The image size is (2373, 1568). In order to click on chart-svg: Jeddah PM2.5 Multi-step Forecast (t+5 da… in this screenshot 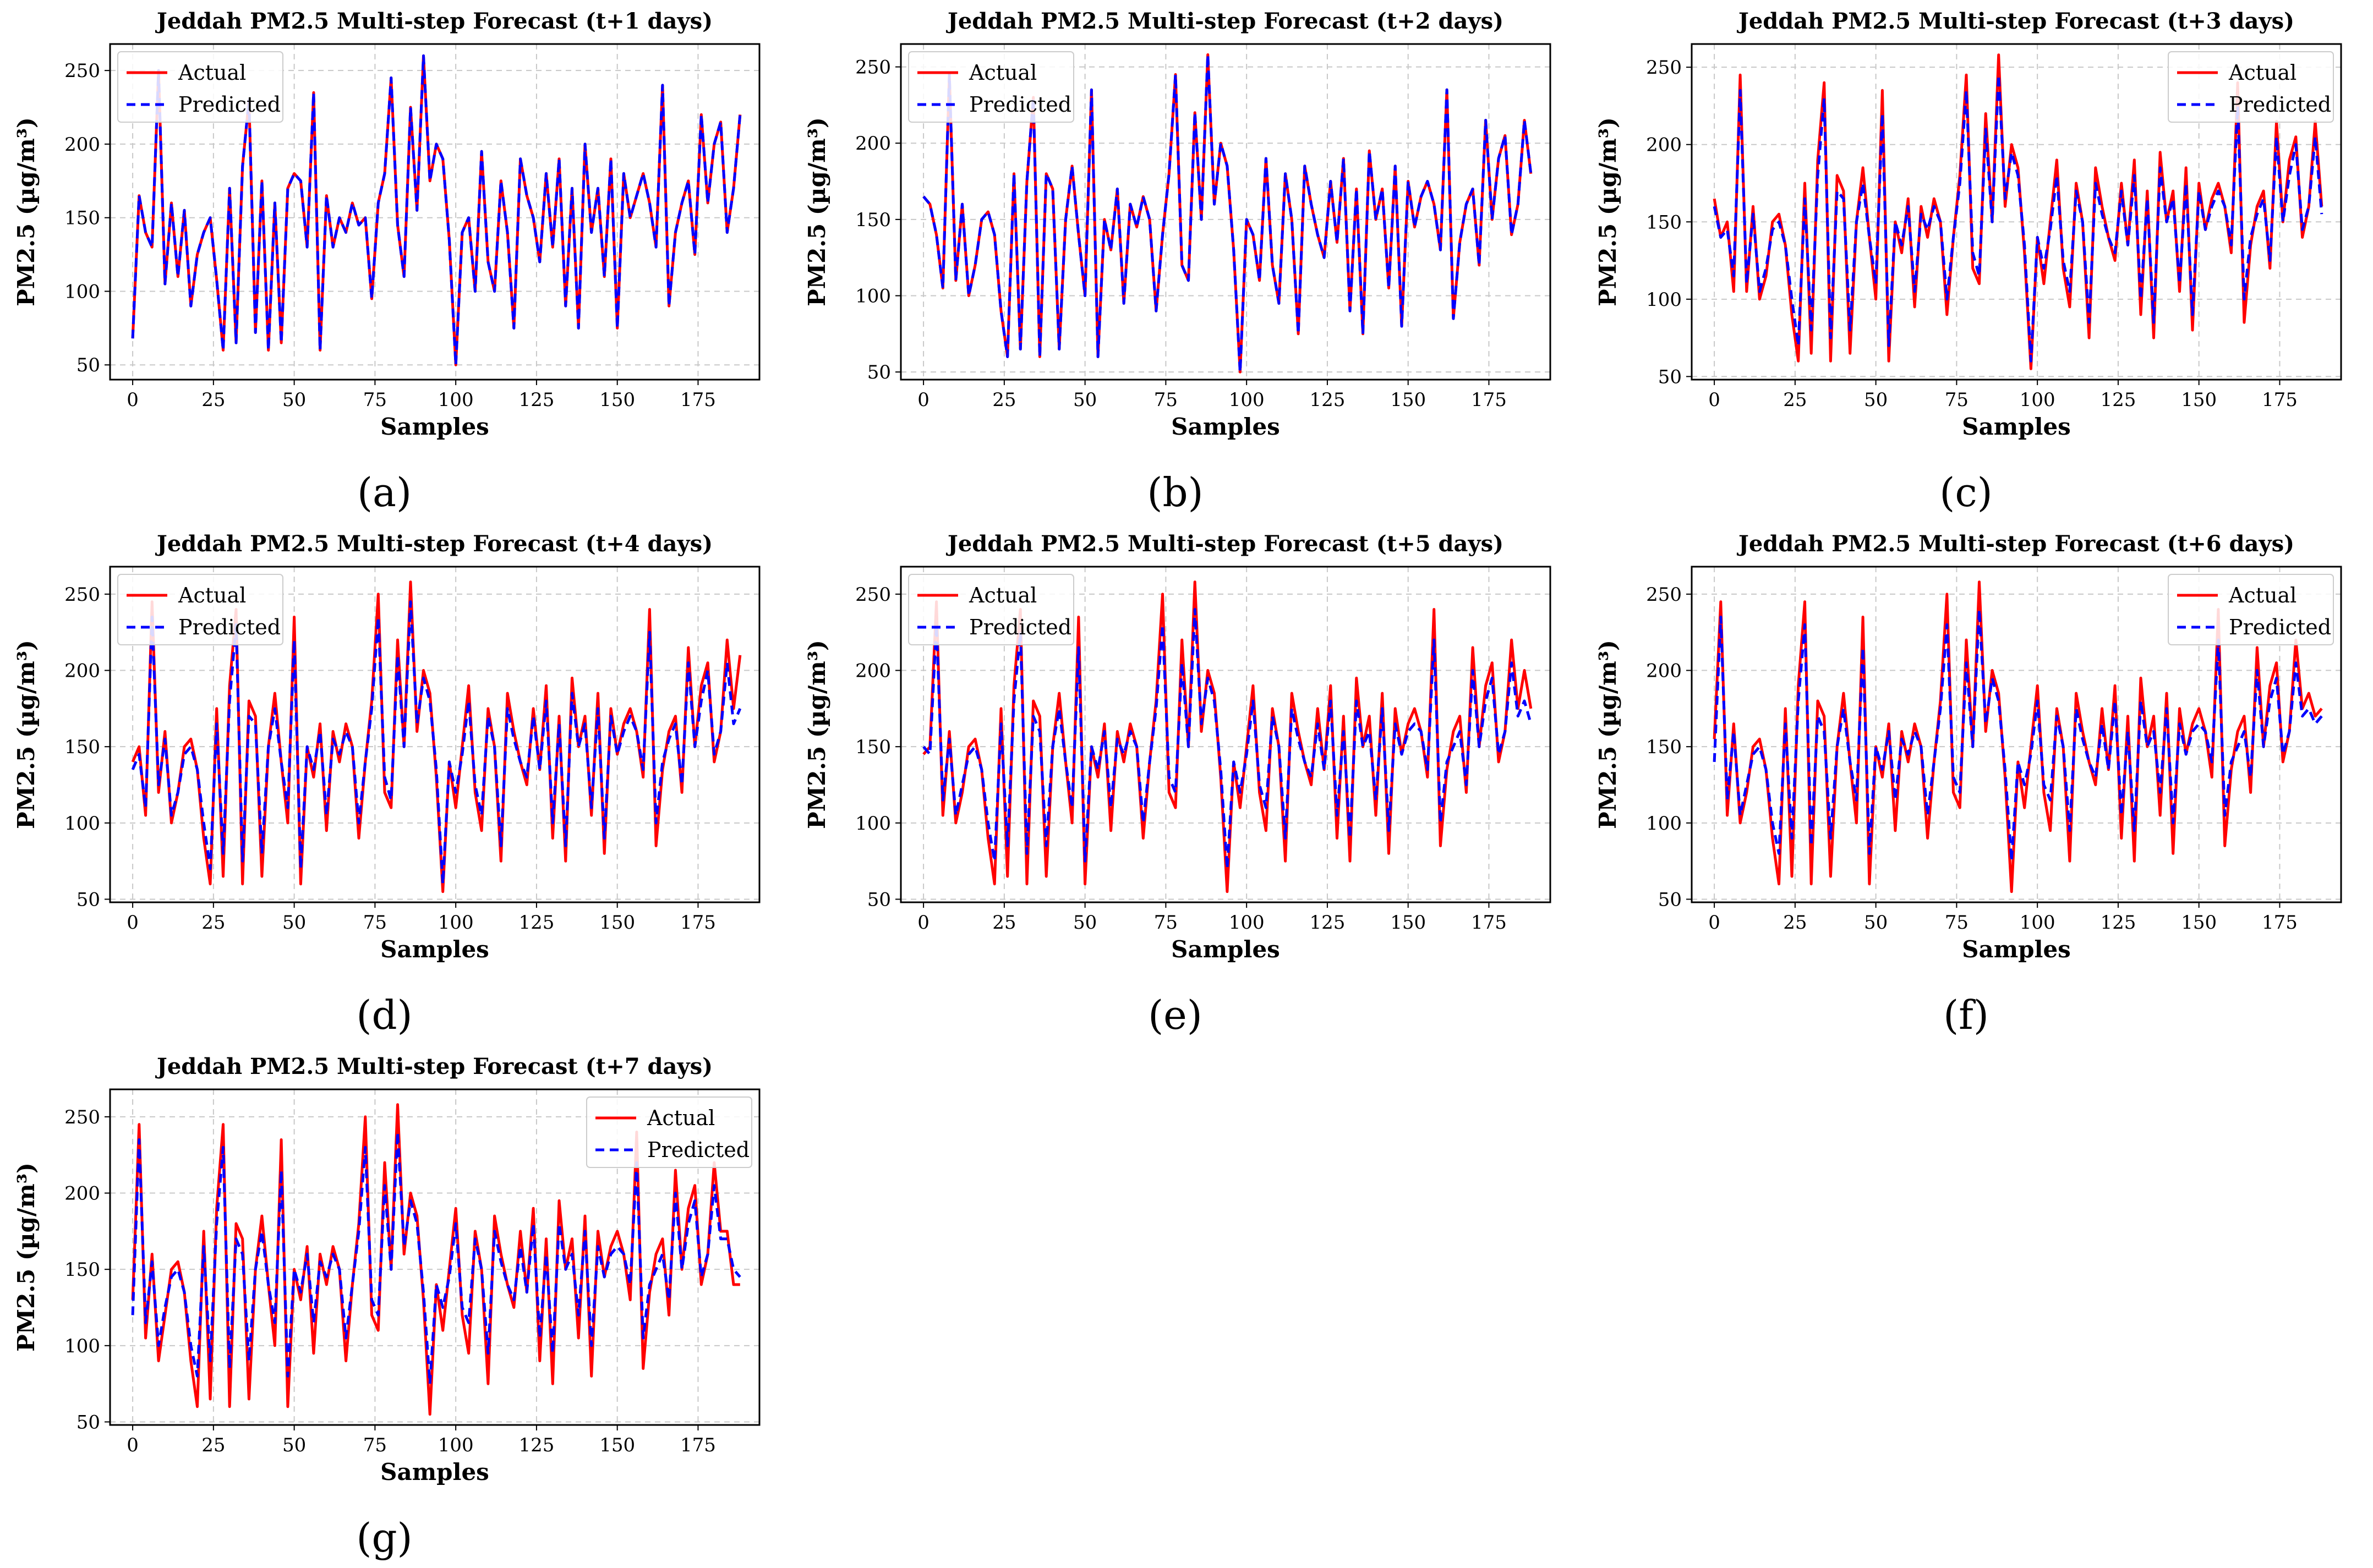, I will do `click(1177, 784)`.